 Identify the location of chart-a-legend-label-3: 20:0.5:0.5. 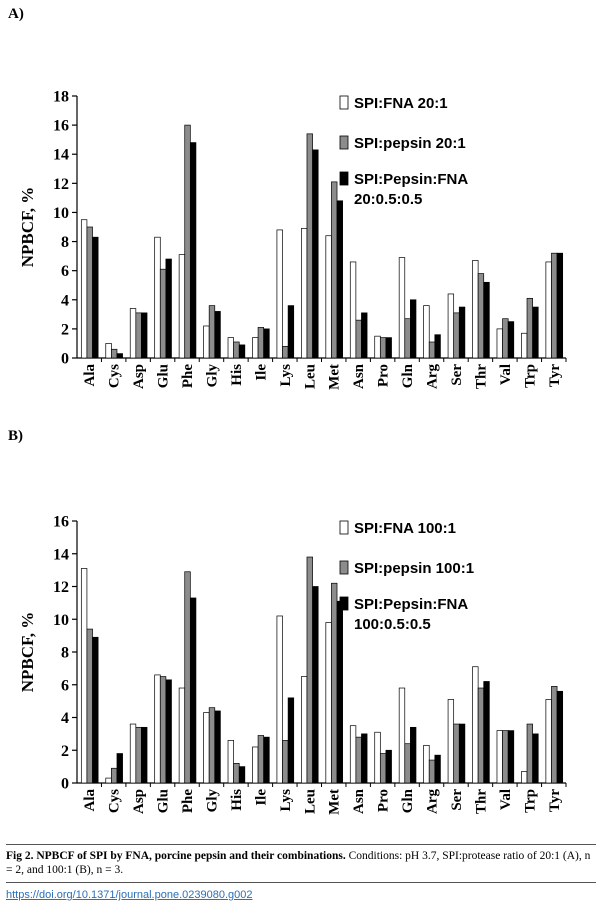
(388, 199).